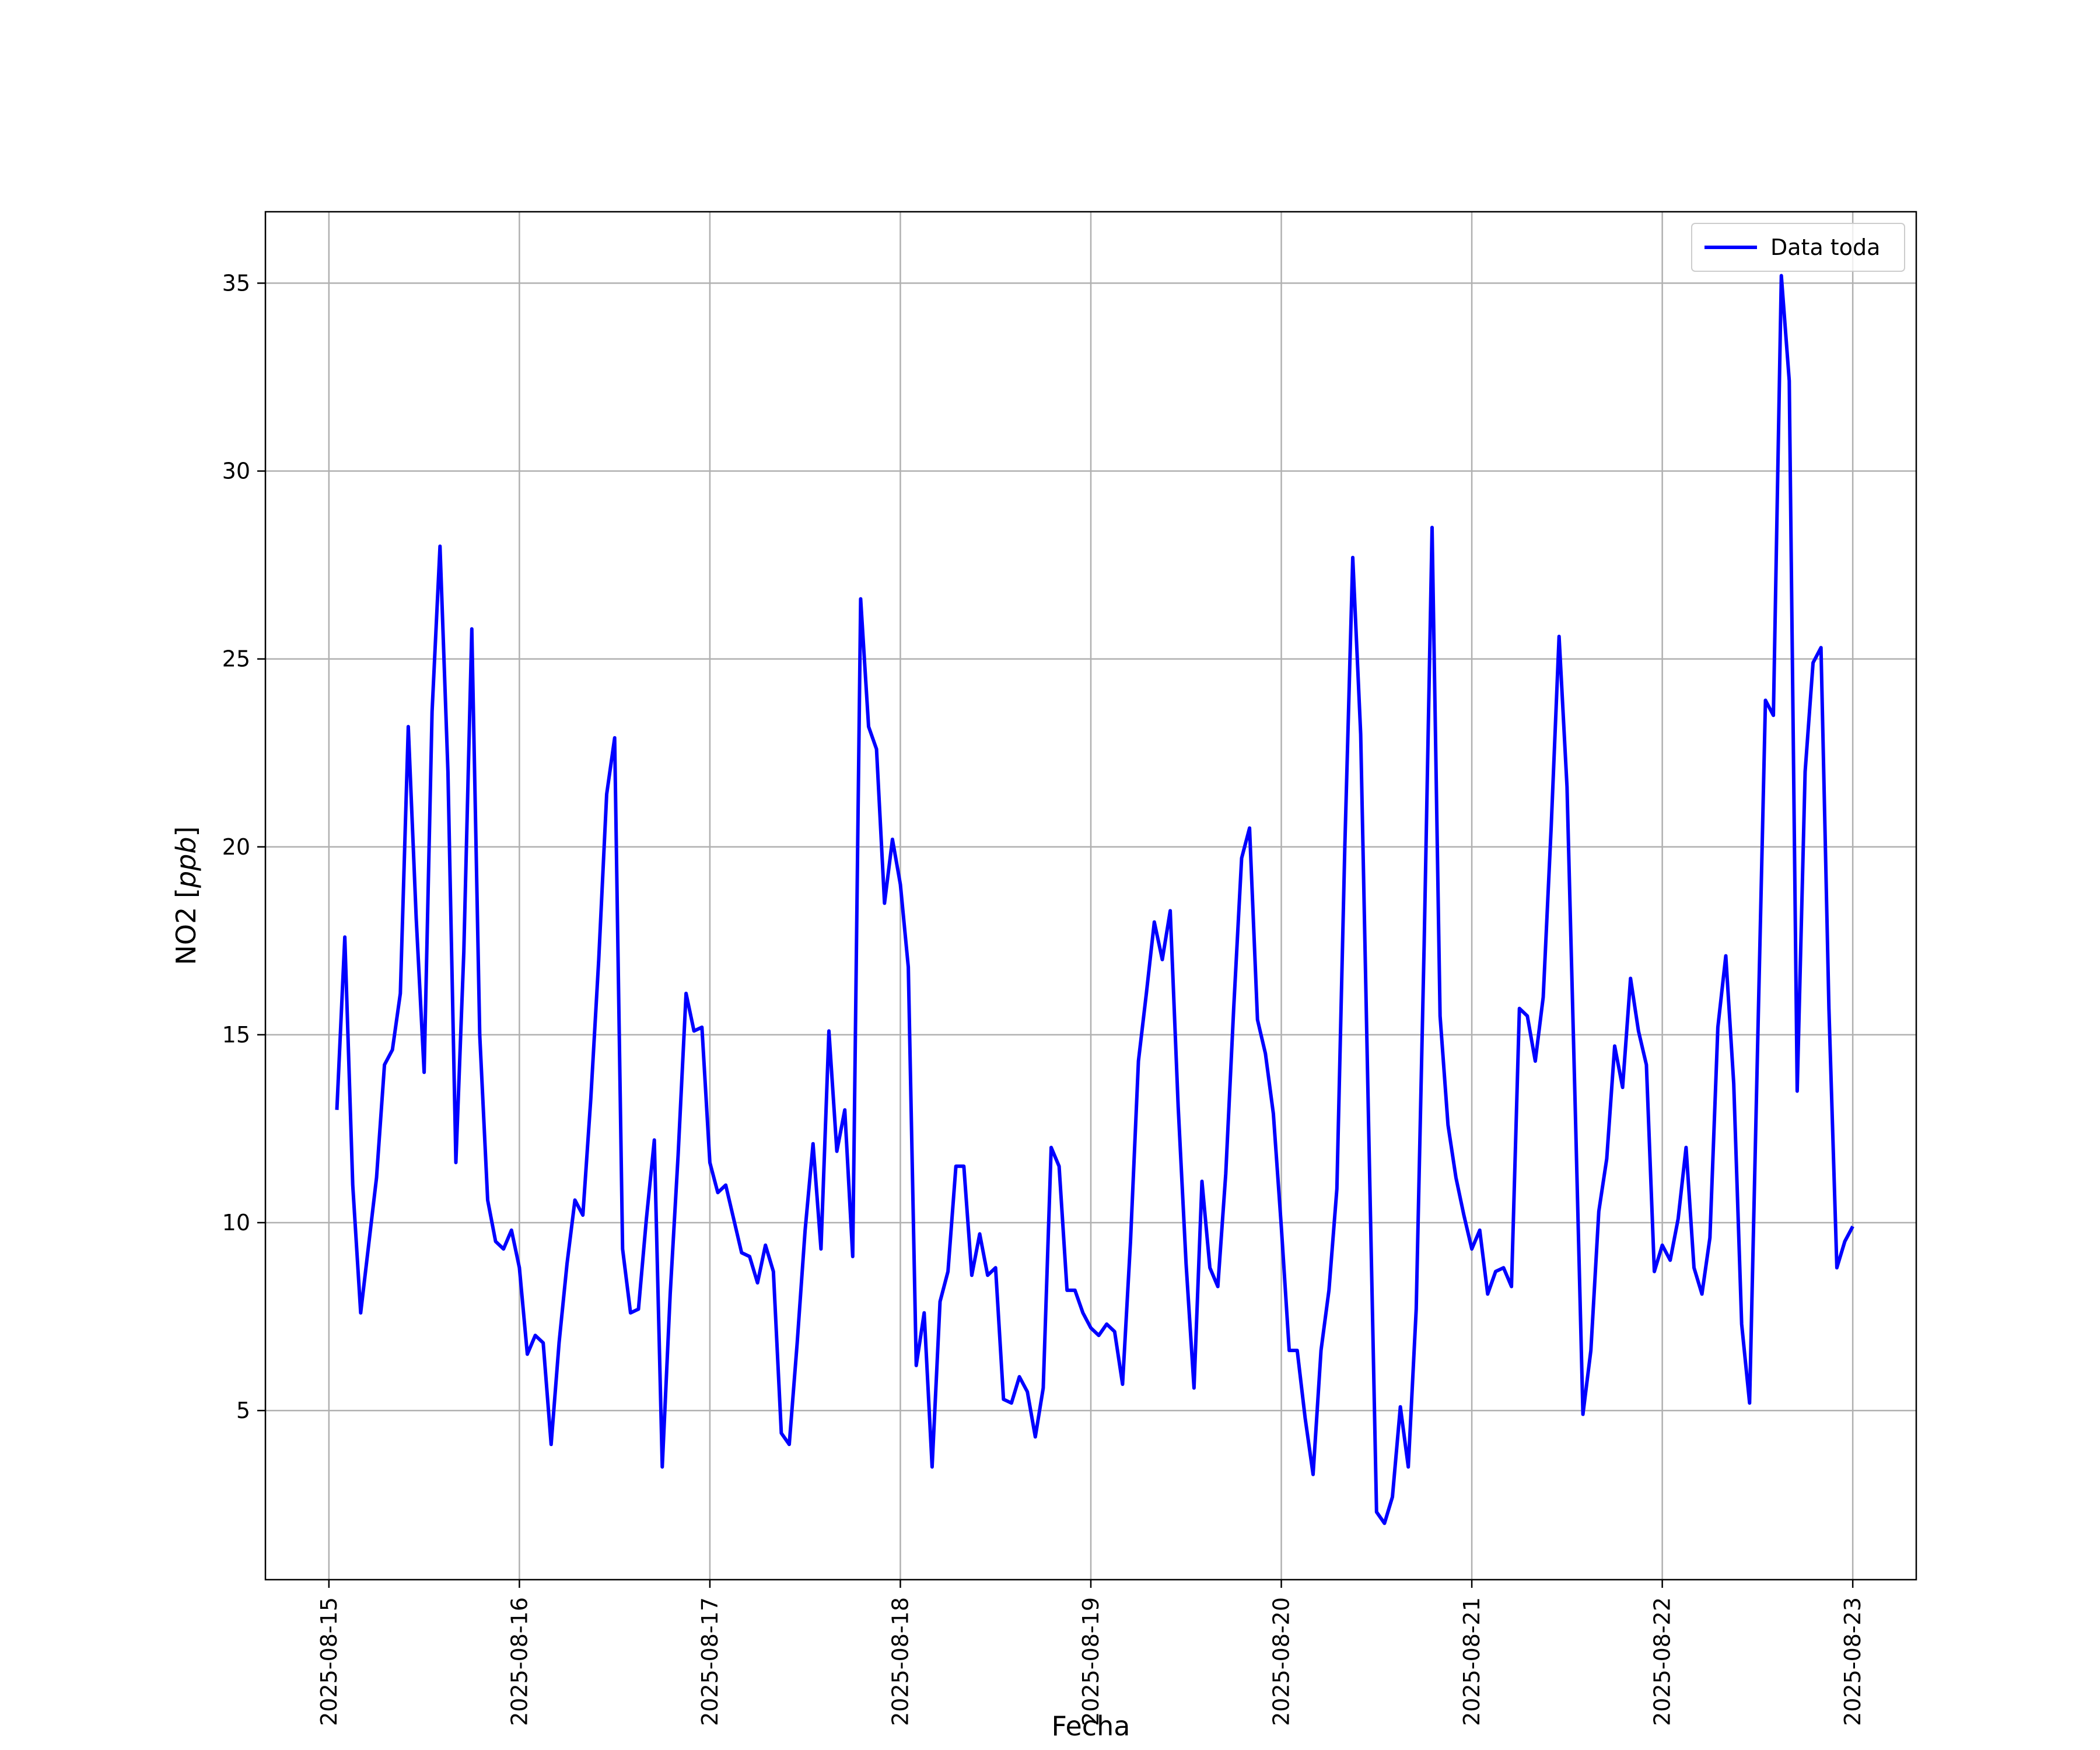 Image resolution: width=2100 pixels, height=1750 pixels. I want to click on y-tick-label: 15, so click(236, 1035).